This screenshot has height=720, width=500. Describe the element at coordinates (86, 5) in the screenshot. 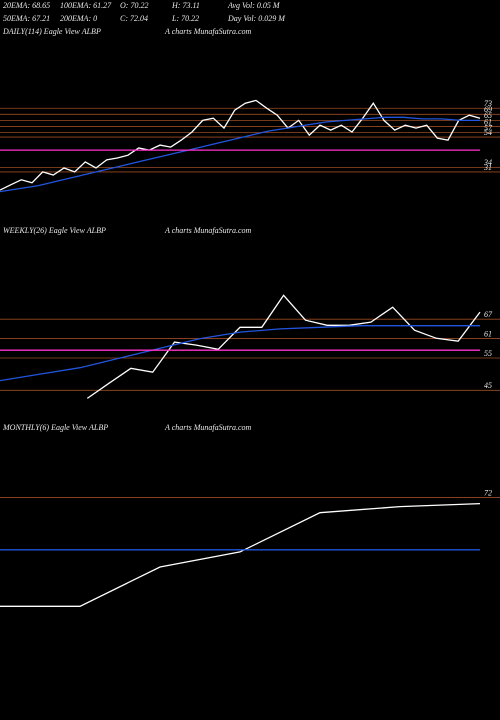

I see `header-stat: 100EMA: 61.27` at that location.